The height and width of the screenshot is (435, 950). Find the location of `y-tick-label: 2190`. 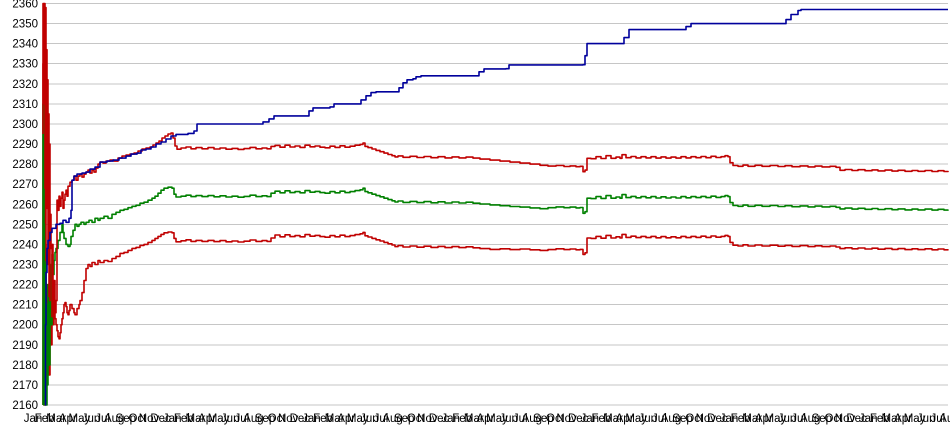

y-tick-label: 2190 is located at coordinates (25, 346).